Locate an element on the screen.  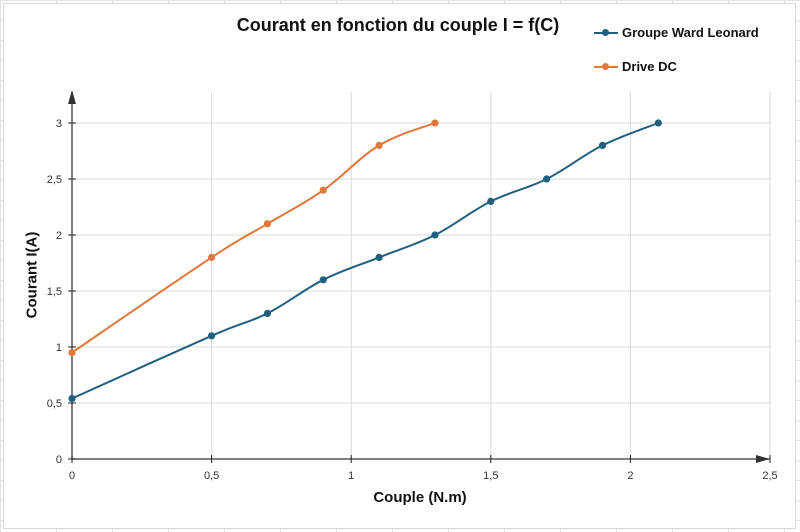
legend: Groupe Ward Leonard Drive DC is located at coordinates (676, 58).